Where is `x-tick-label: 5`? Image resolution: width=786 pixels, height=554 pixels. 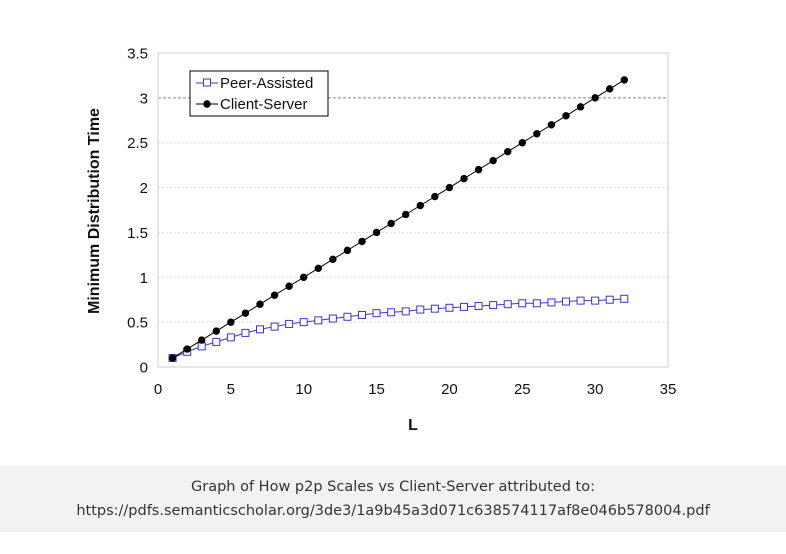 x-tick-label: 5 is located at coordinates (231, 389).